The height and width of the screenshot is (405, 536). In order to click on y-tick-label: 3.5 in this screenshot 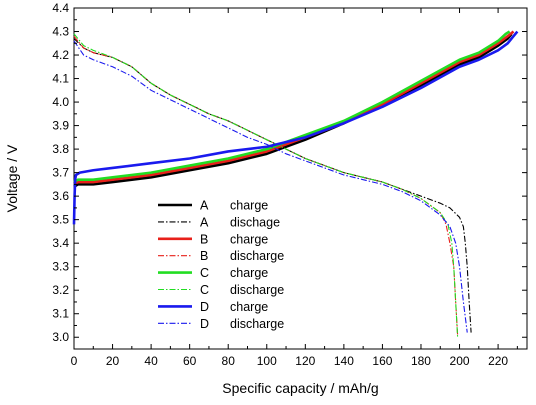, I will do `click(60, 220)`.